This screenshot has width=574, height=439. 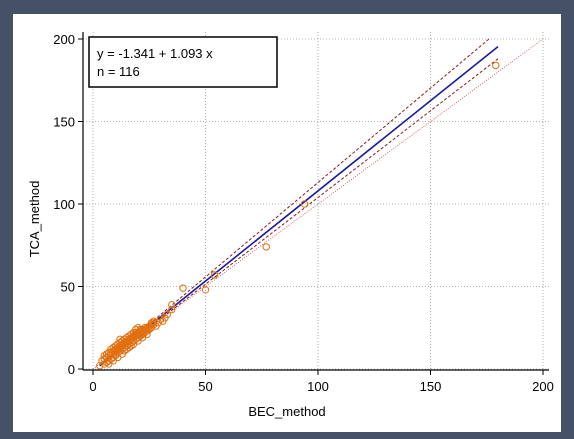 I want to click on x-tick-label: 200, so click(x=543, y=386).